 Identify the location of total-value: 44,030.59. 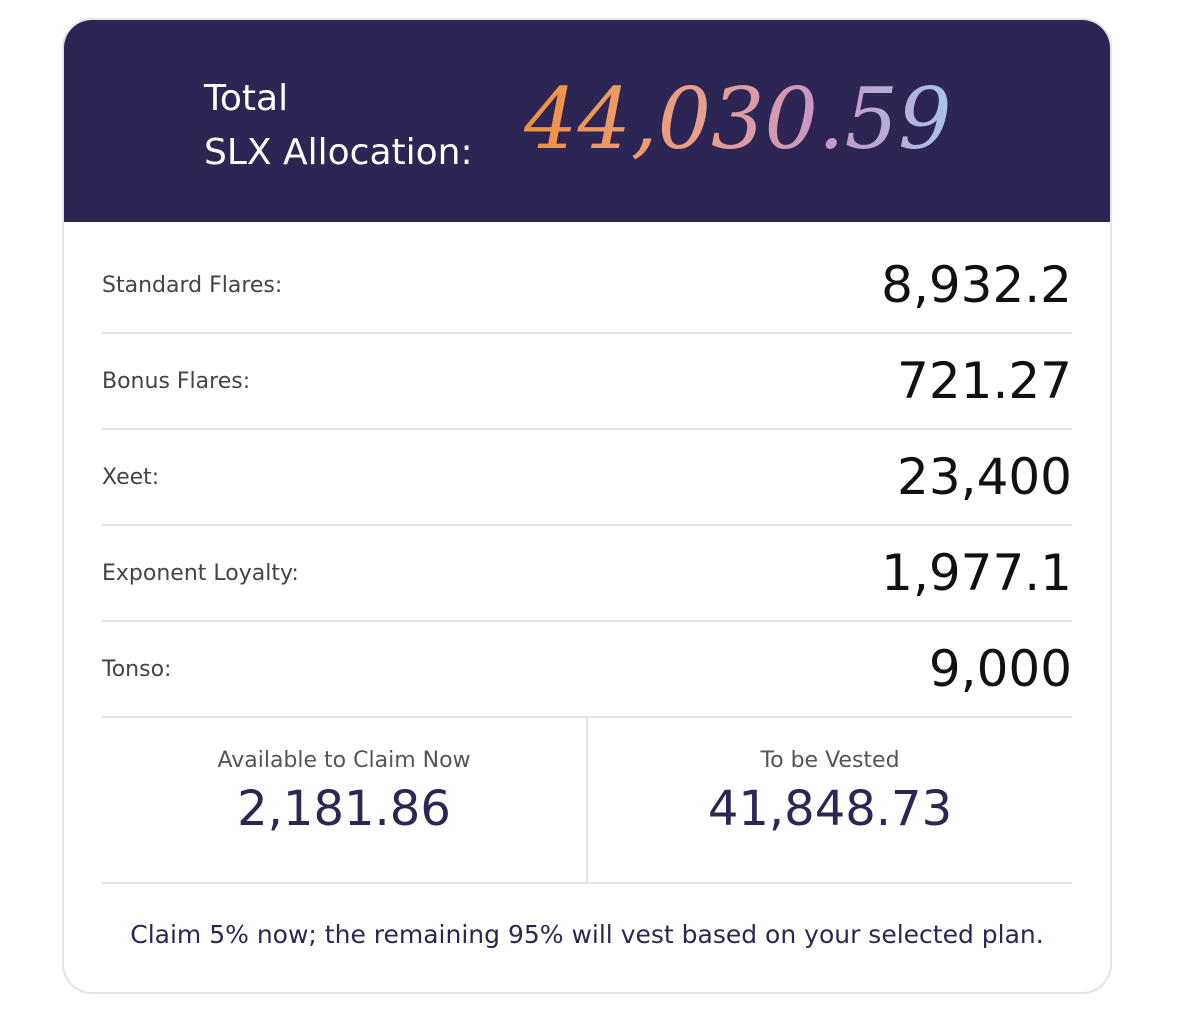
(738, 119).